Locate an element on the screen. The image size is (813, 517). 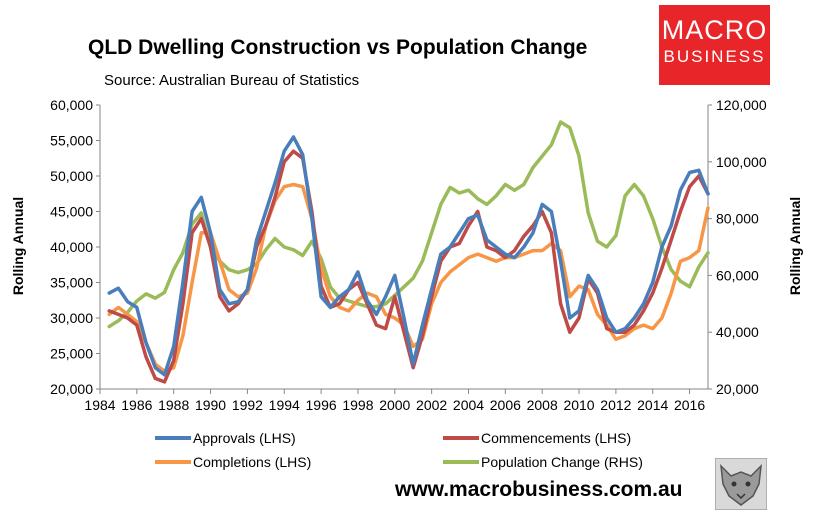
x-tick-label: 2004 is located at coordinates (468, 405).